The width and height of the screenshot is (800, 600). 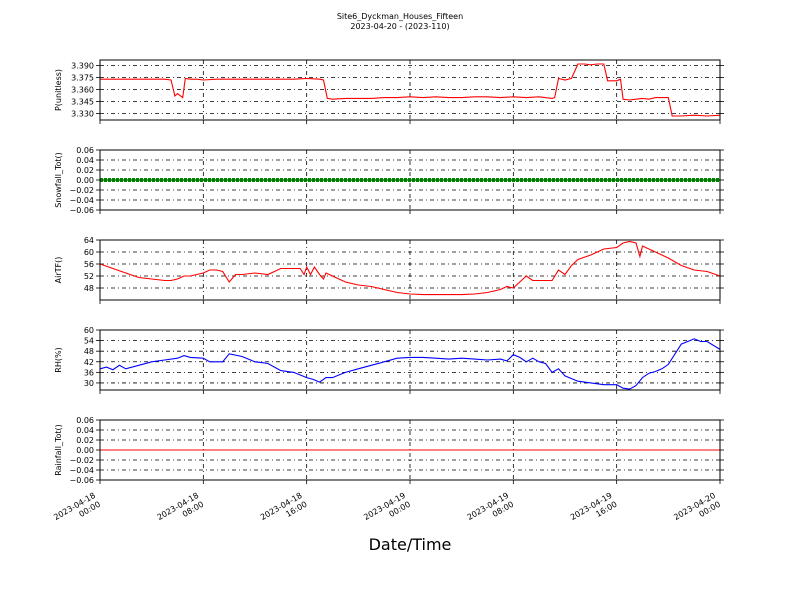 I want to click on y-tick-label: 52, so click(x=89, y=276).